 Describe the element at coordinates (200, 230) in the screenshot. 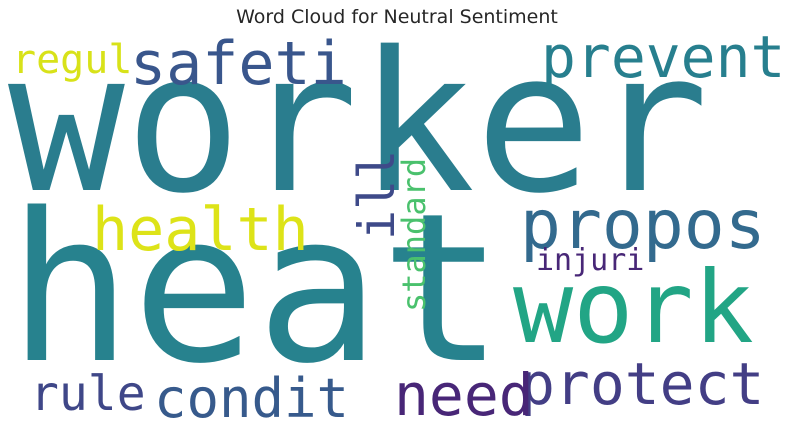

I see `word-health: health` at that location.